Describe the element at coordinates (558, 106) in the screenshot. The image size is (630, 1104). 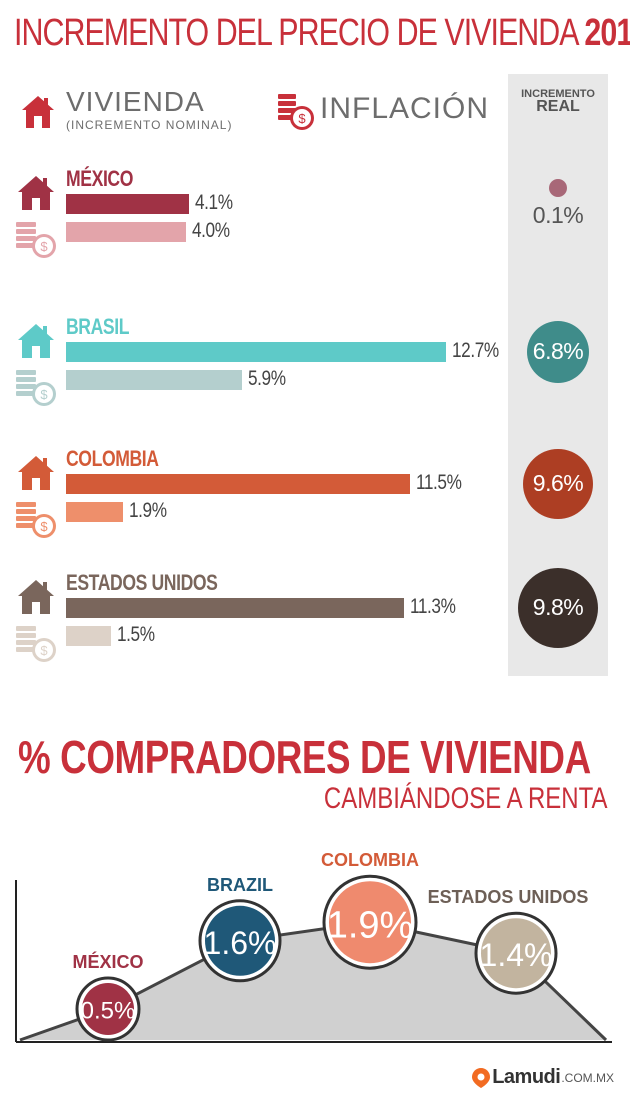
I see `real-header-line2: REAL` at that location.